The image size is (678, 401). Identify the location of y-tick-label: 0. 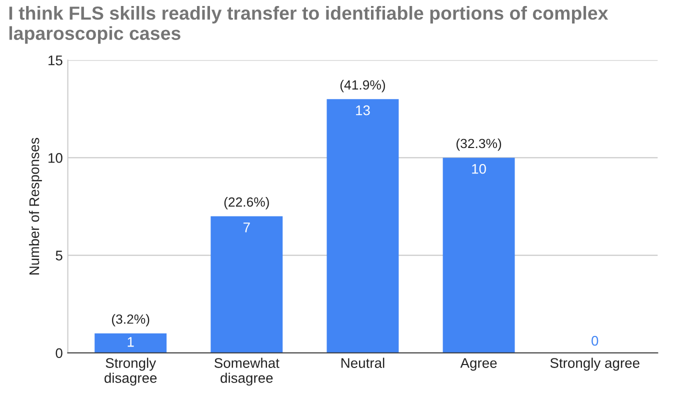
(59, 353).